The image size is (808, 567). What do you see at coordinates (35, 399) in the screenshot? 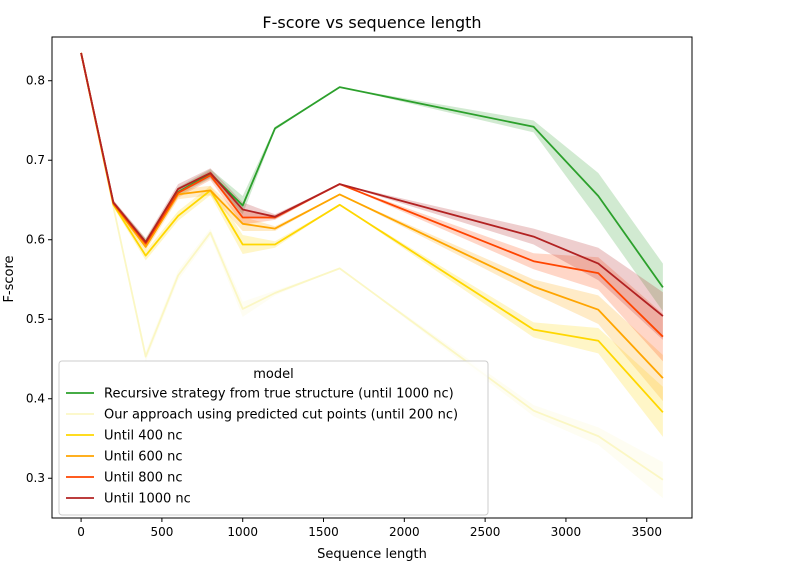
I see `y-tick-label: 0.4` at bounding box center [35, 399].